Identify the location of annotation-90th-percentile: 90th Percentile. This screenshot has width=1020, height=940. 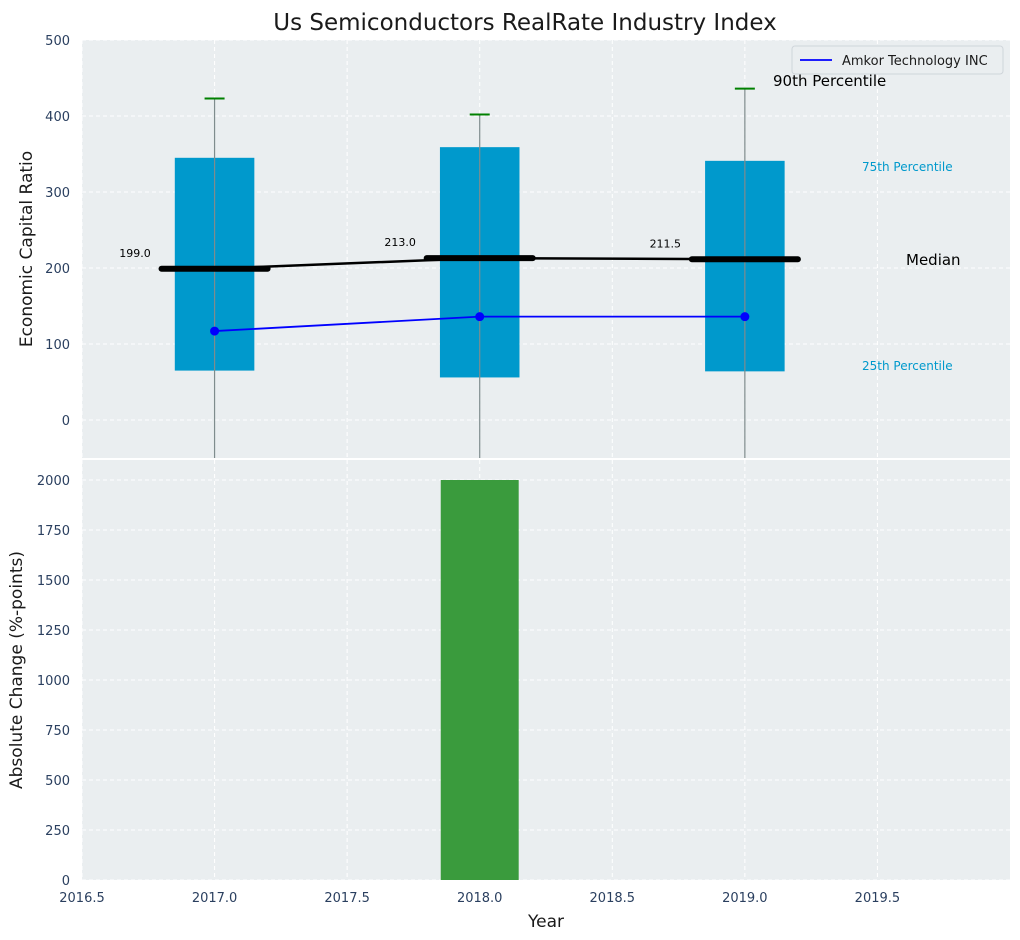
(829, 81).